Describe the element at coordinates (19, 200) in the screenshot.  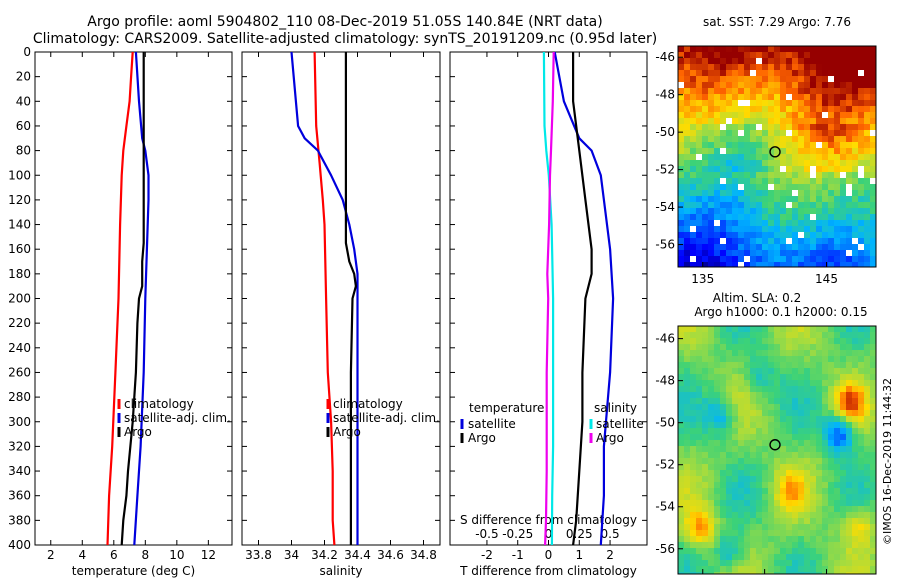
I see `depth-tick-label: 120` at that location.